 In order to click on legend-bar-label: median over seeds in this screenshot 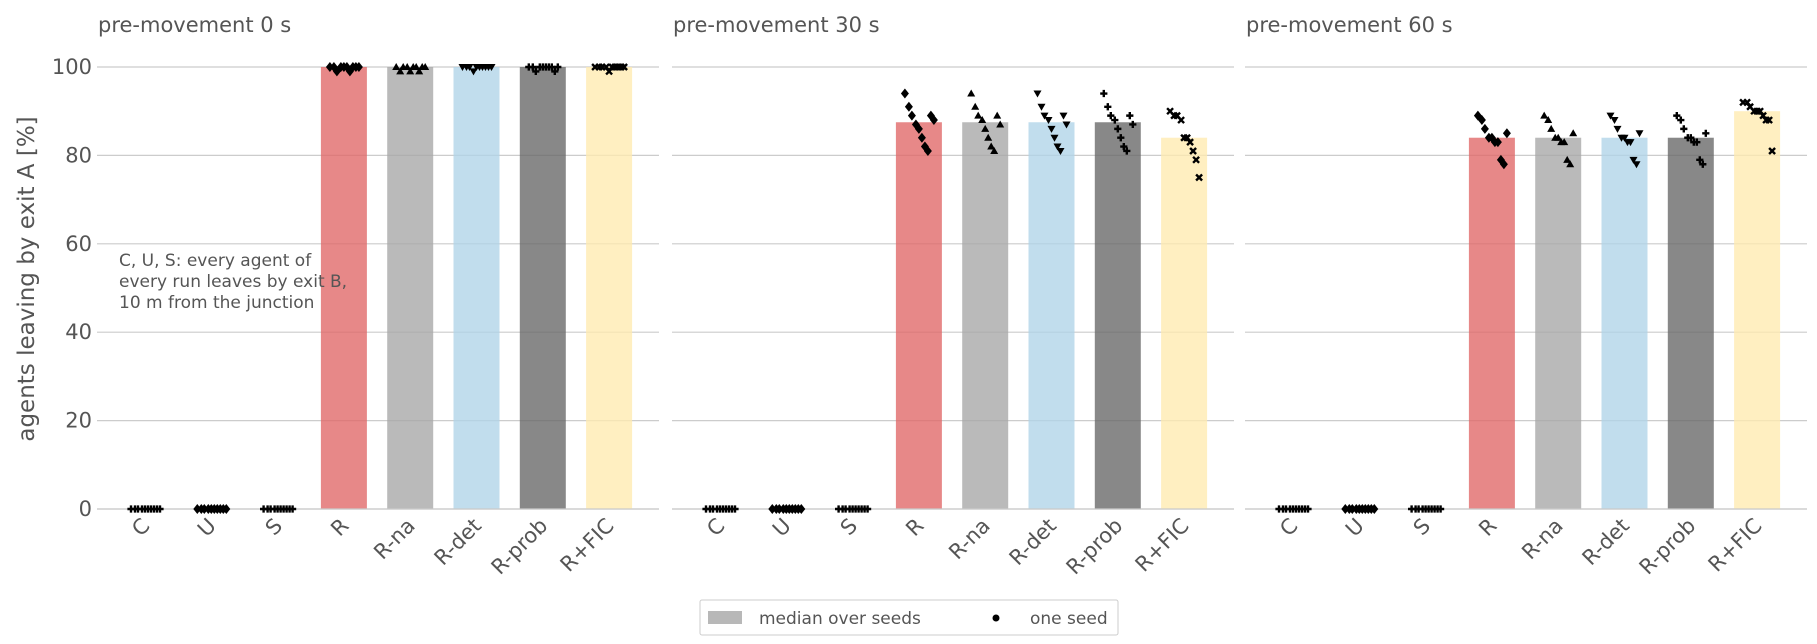, I will do `click(840, 619)`.